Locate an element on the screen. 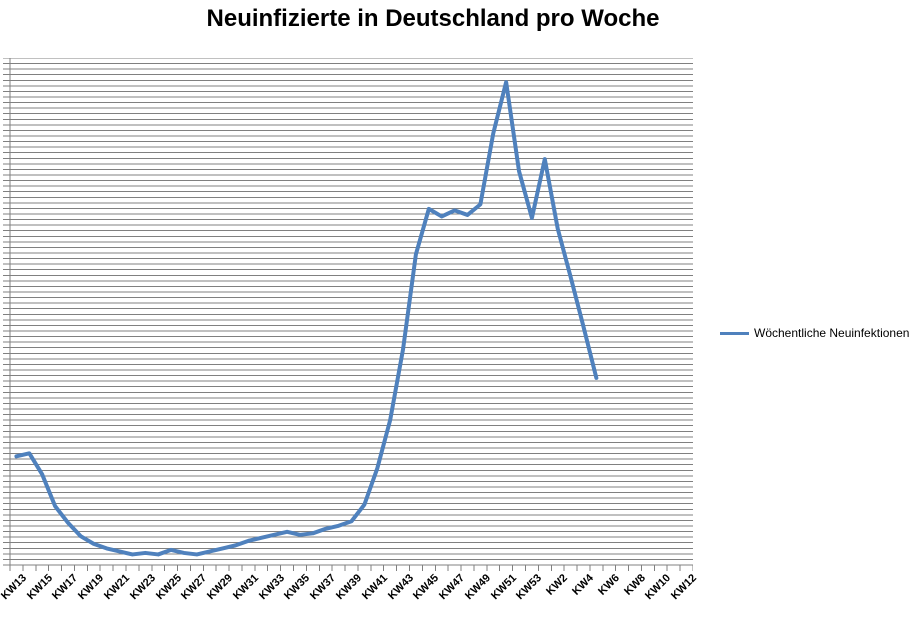  legend-label: Wöchentliche Neuinfektionen is located at coordinates (832, 333).